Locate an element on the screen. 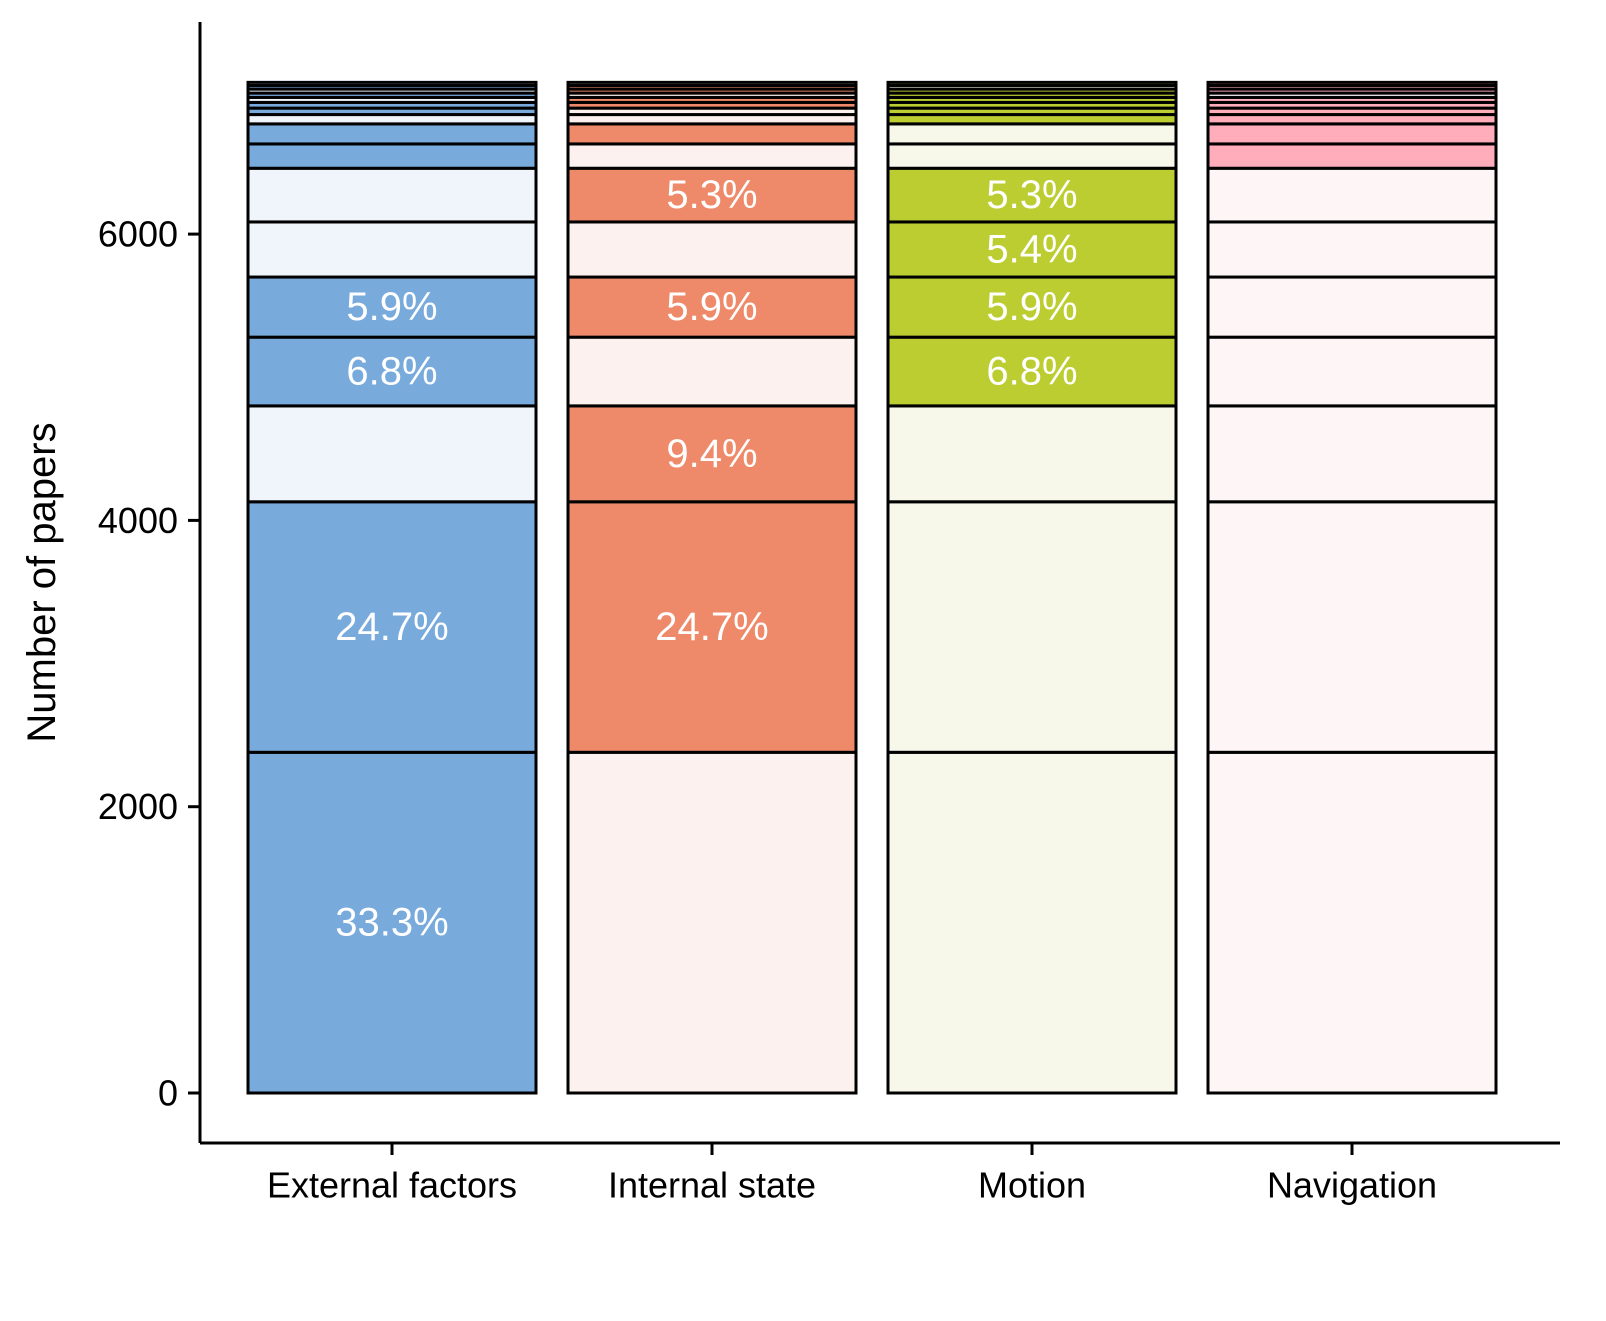  y-tick-label-0: 0 is located at coordinates (168, 1093).